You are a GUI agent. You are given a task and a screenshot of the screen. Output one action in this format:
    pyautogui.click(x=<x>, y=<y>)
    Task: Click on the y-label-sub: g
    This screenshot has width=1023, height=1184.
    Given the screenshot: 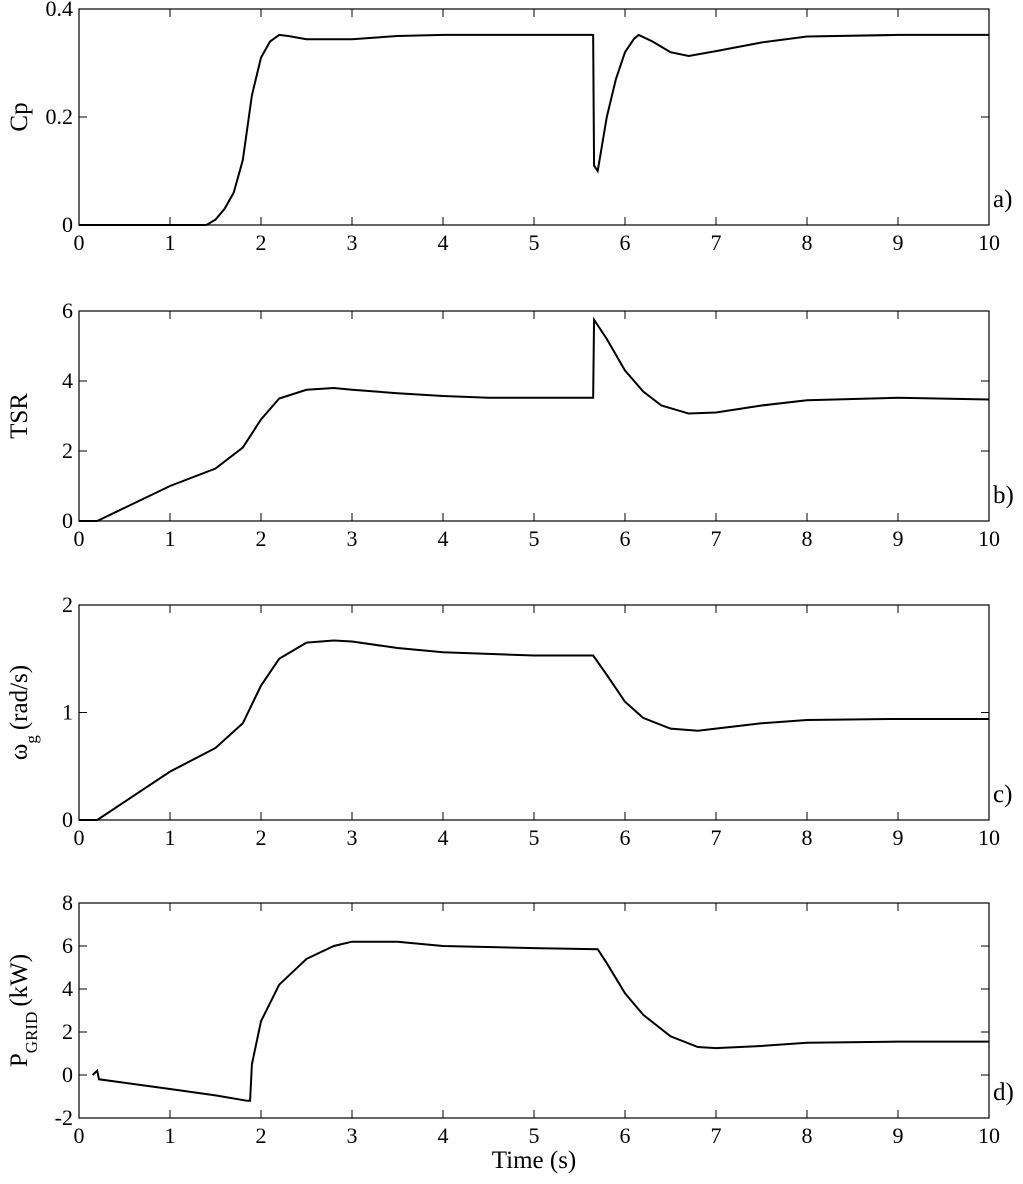 What is the action you would take?
    pyautogui.click(x=31, y=739)
    